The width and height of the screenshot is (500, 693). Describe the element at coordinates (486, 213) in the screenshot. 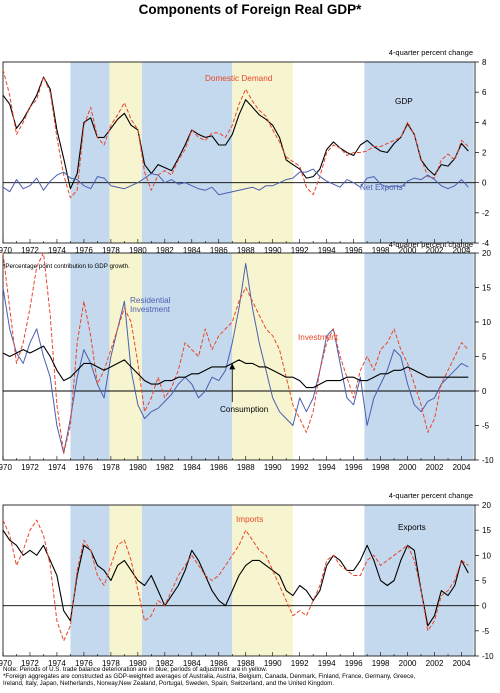

I see `y-tick-label: -2` at that location.